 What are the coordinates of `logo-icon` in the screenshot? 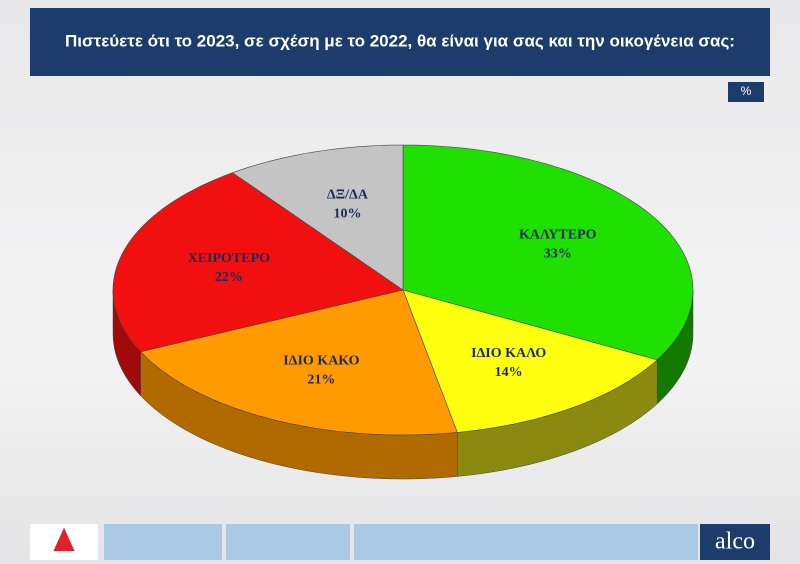 It's located at (64, 539).